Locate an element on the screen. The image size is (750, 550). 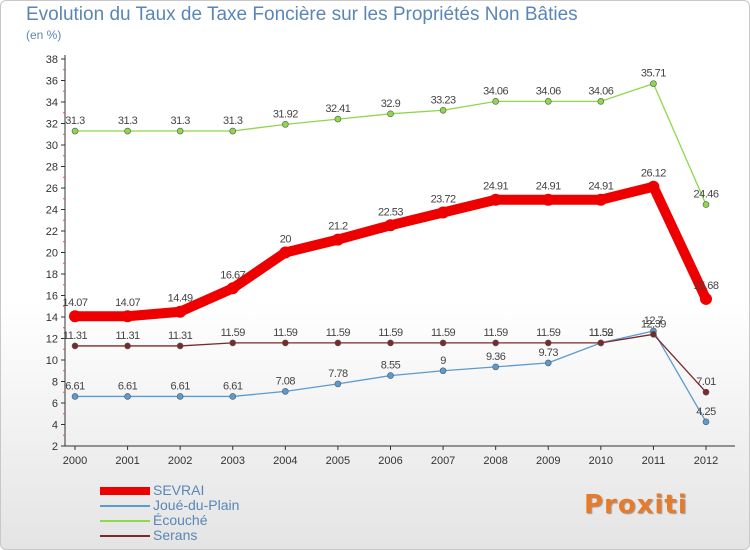
y-tick-label: 6 is located at coordinates (55, 404).